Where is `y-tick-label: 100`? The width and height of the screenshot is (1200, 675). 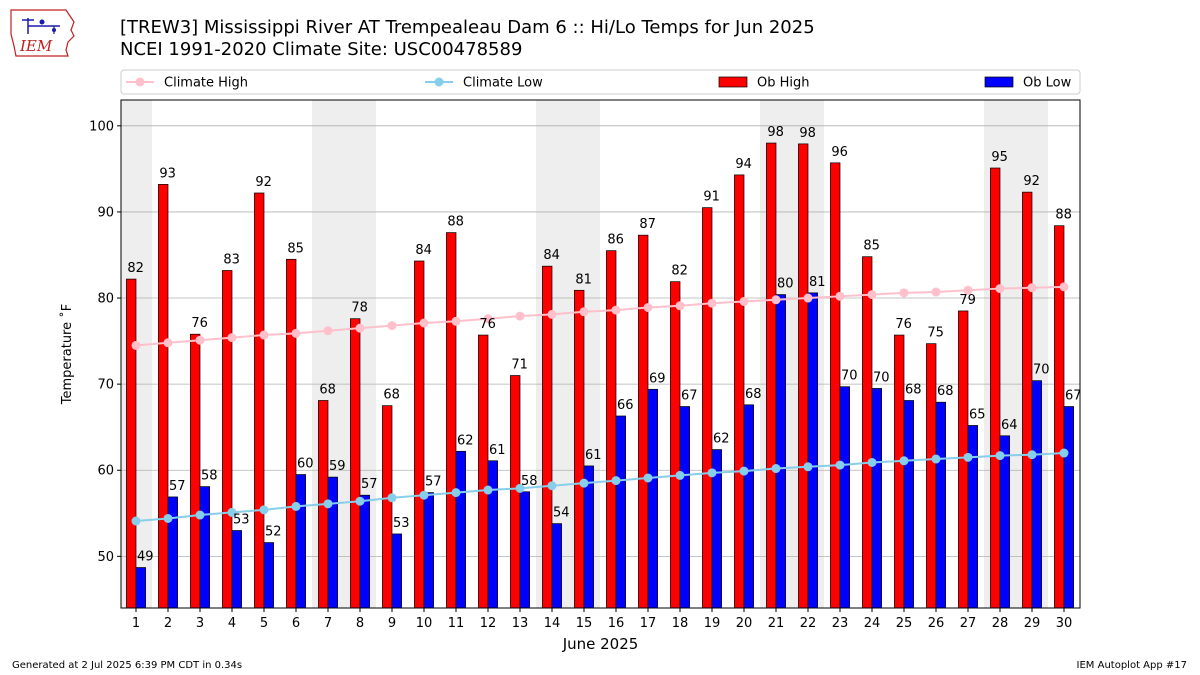 y-tick-label: 100 is located at coordinates (101, 126).